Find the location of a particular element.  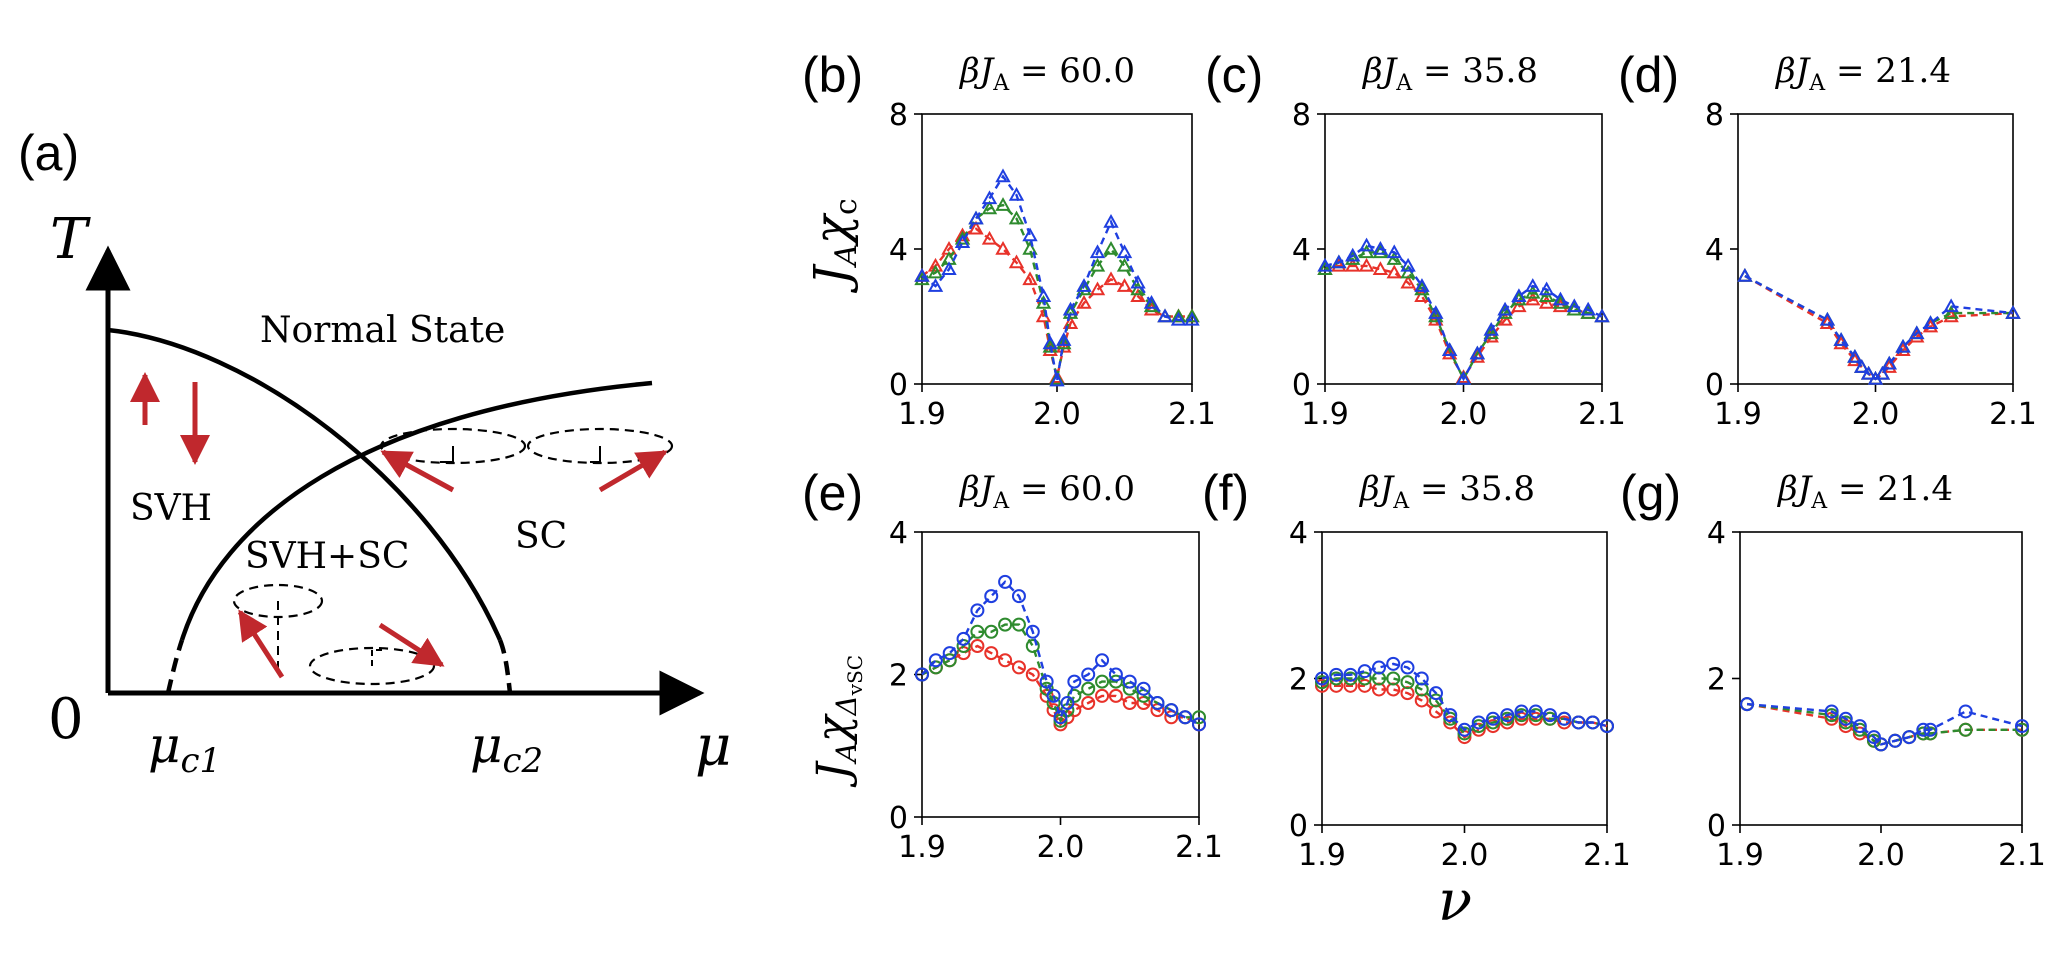

sc-label: SC is located at coordinates (541, 536).